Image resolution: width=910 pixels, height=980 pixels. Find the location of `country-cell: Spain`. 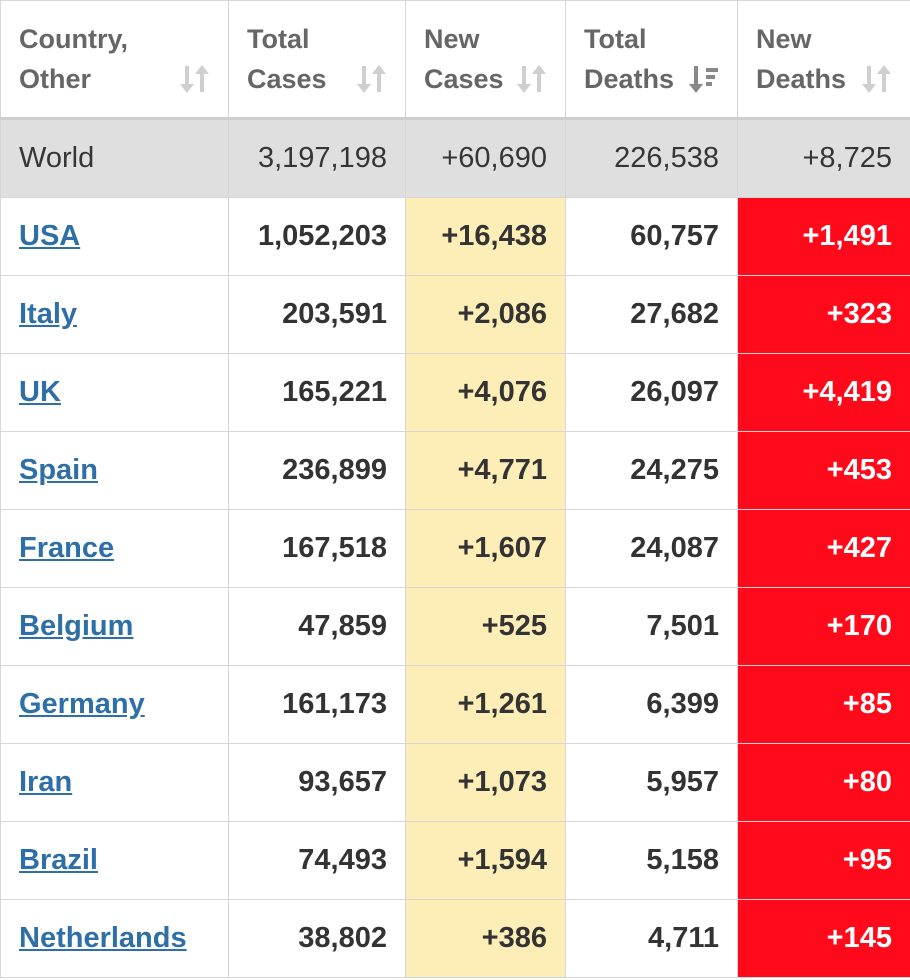

country-cell: Spain is located at coordinates (114, 470).